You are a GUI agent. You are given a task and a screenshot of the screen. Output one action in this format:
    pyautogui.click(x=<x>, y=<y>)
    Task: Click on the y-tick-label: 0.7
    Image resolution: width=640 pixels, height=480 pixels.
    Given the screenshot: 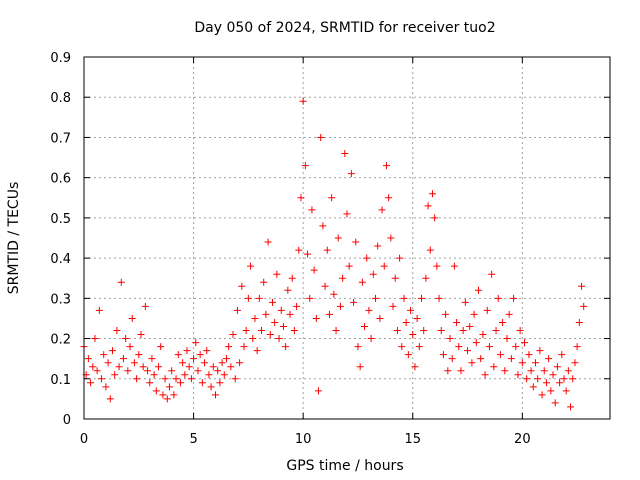 What is the action you would take?
    pyautogui.click(x=60, y=138)
    